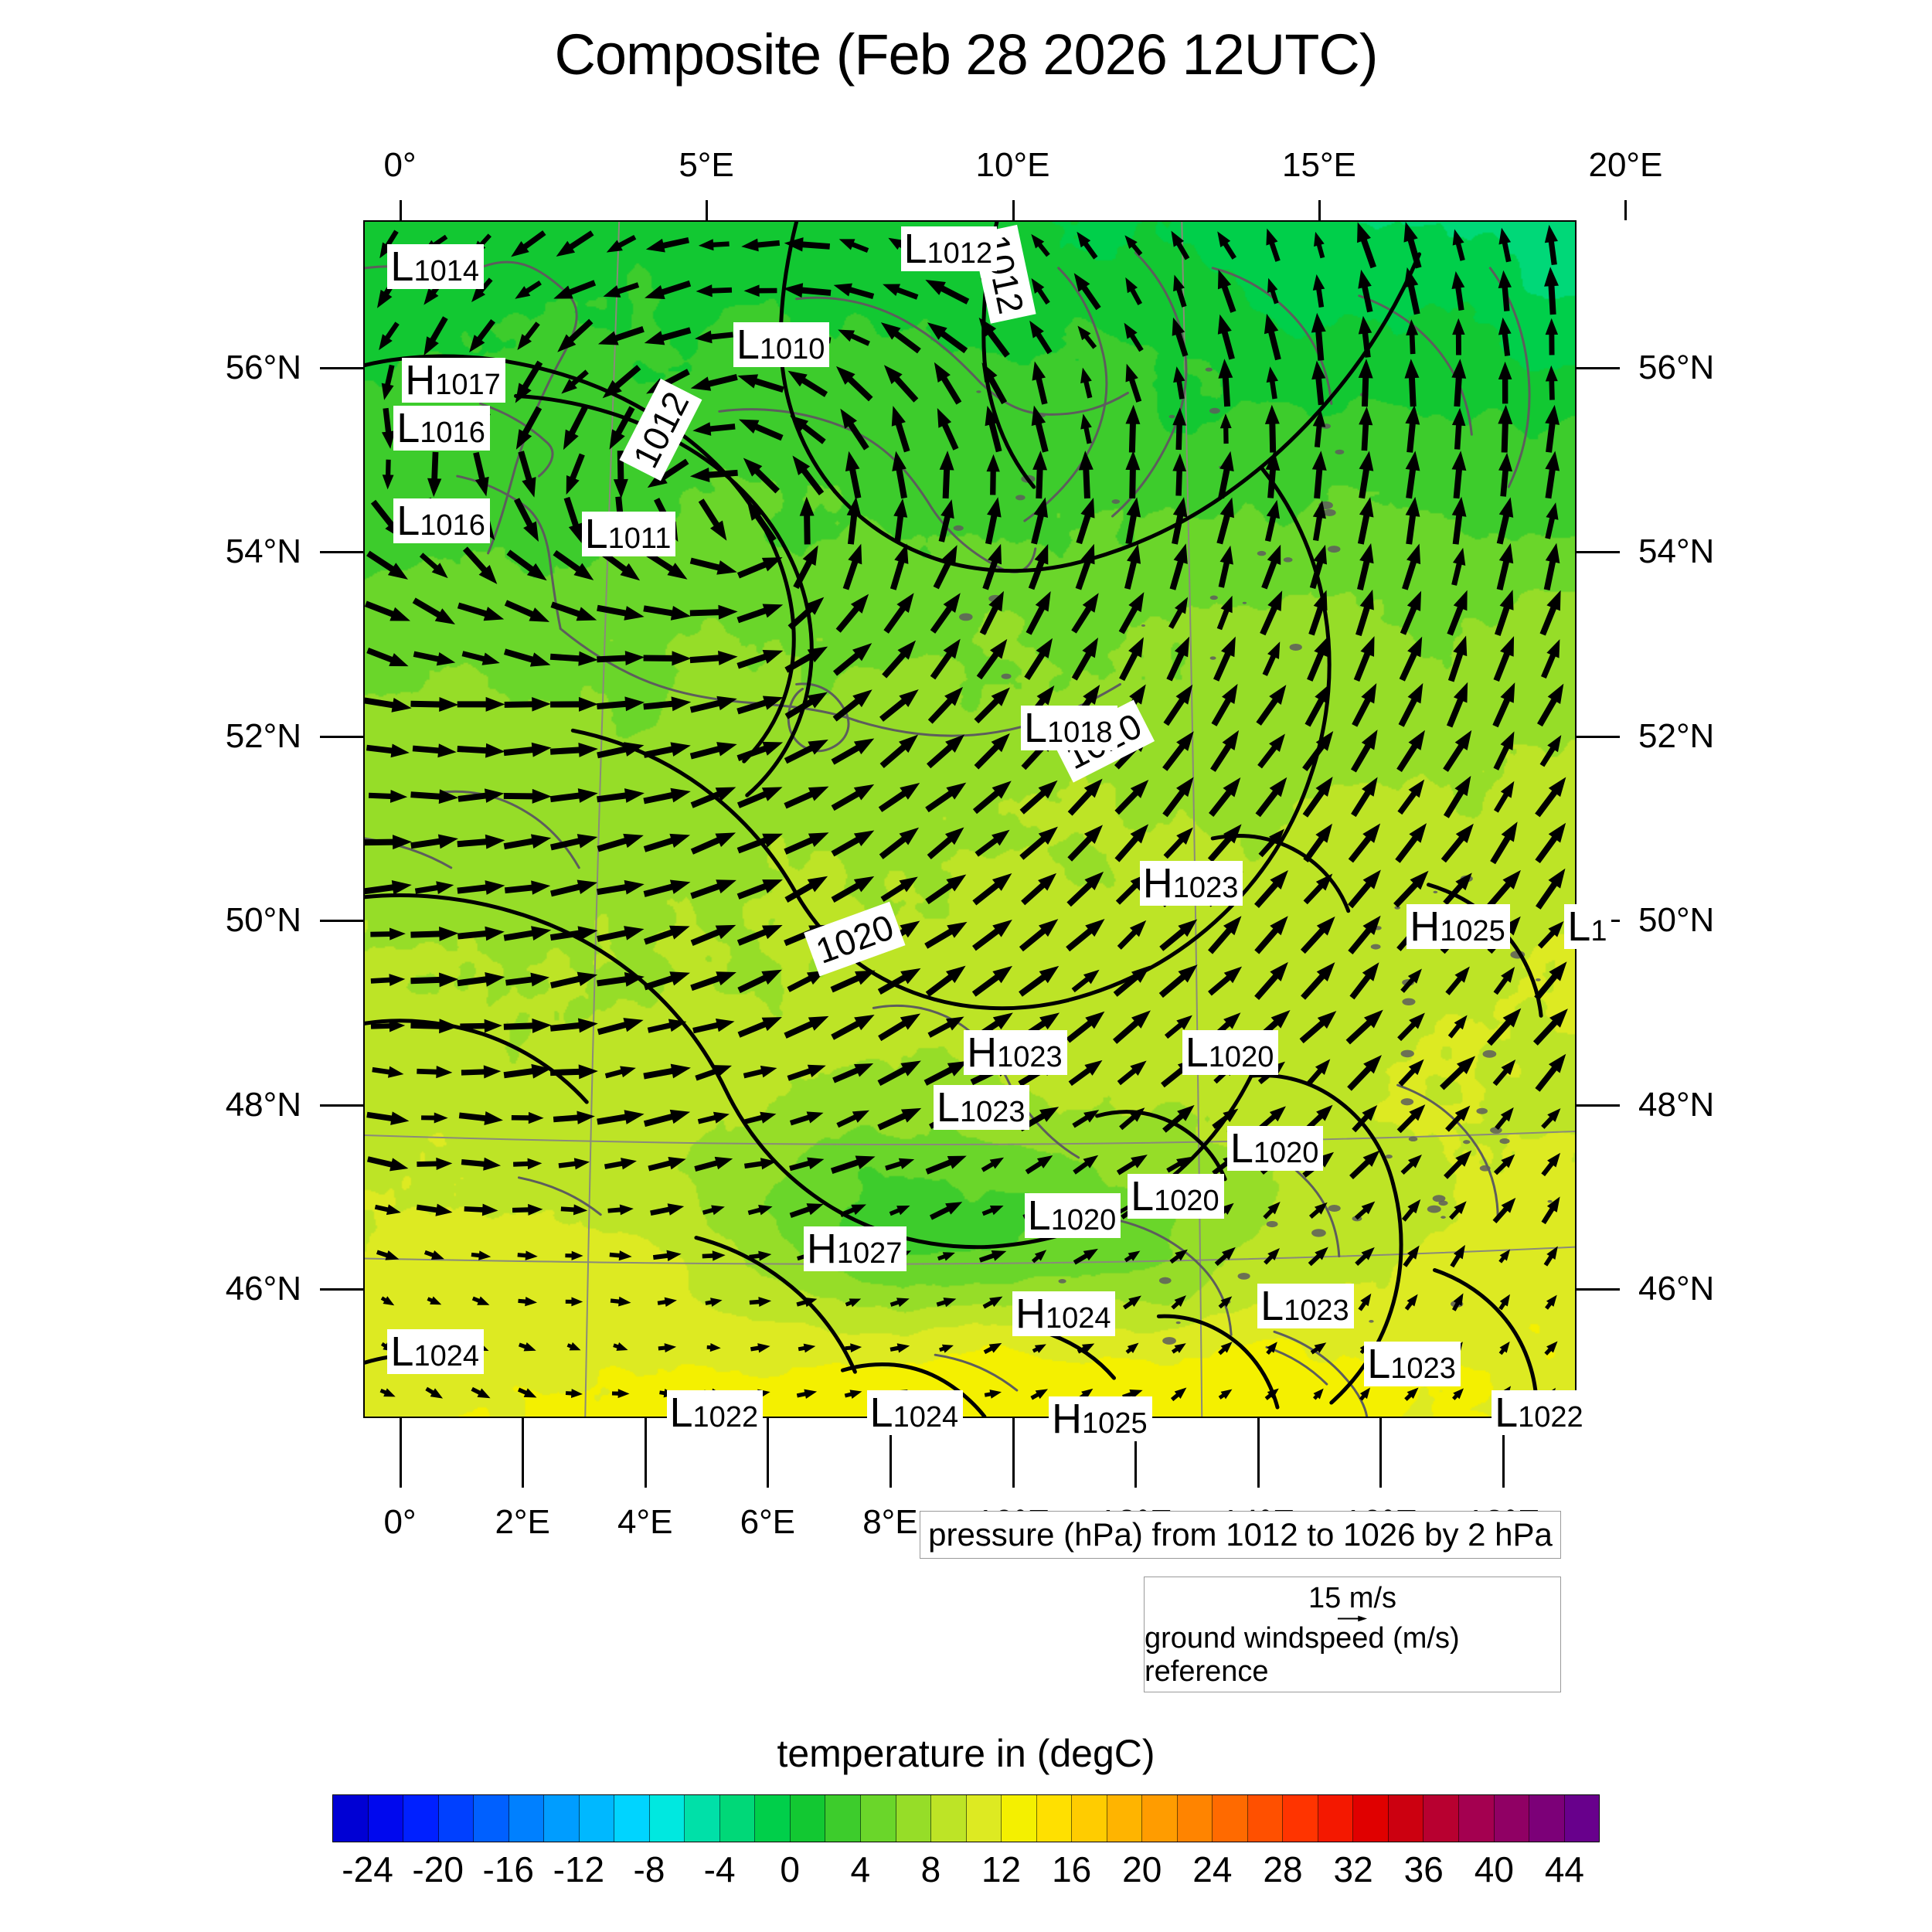 The image size is (1932, 1932). I want to click on pressure-marker-value: 1027, so click(870, 1254).